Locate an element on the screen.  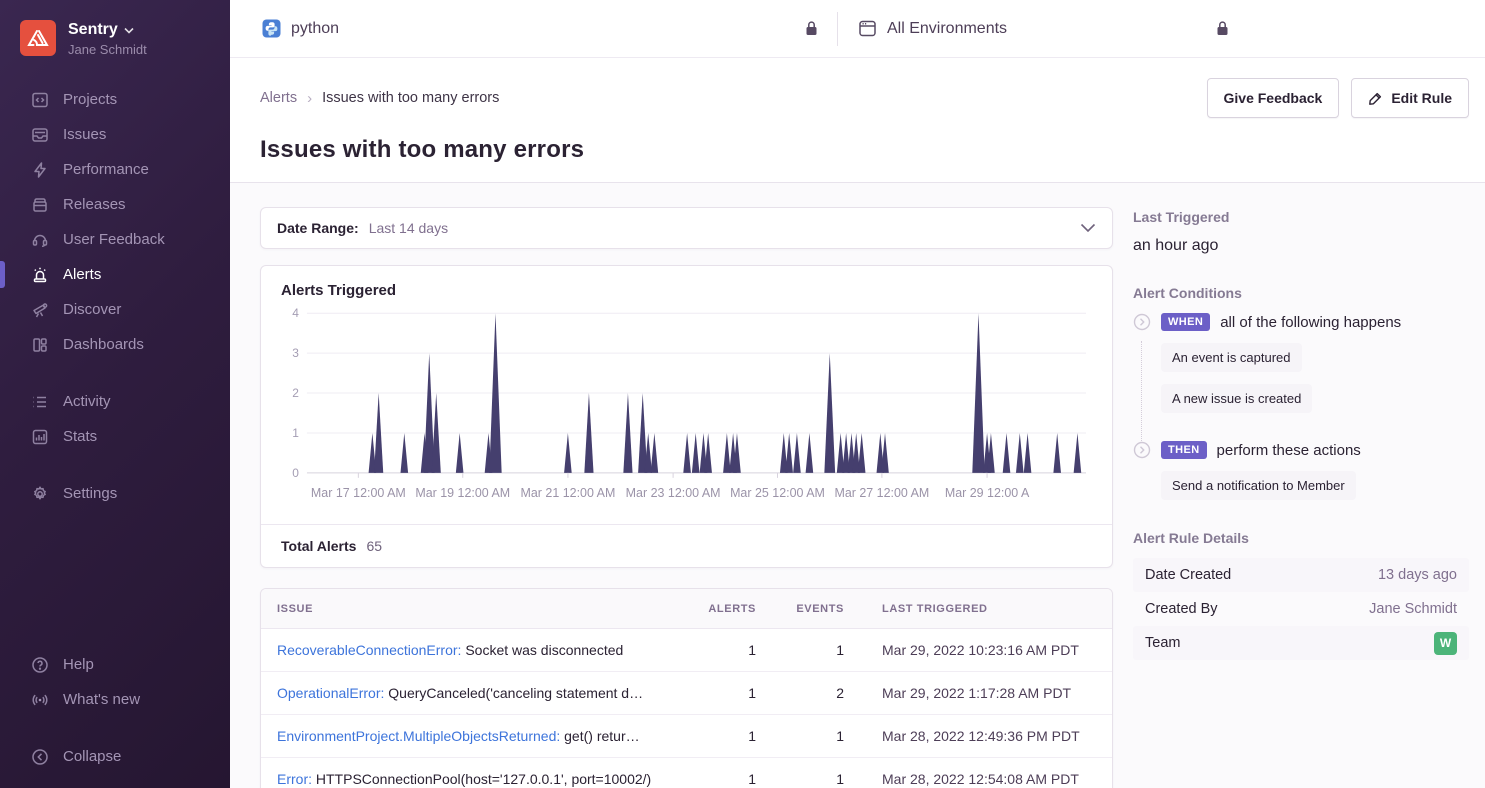
column-alerts: ALERTS is located at coordinates (732, 608).